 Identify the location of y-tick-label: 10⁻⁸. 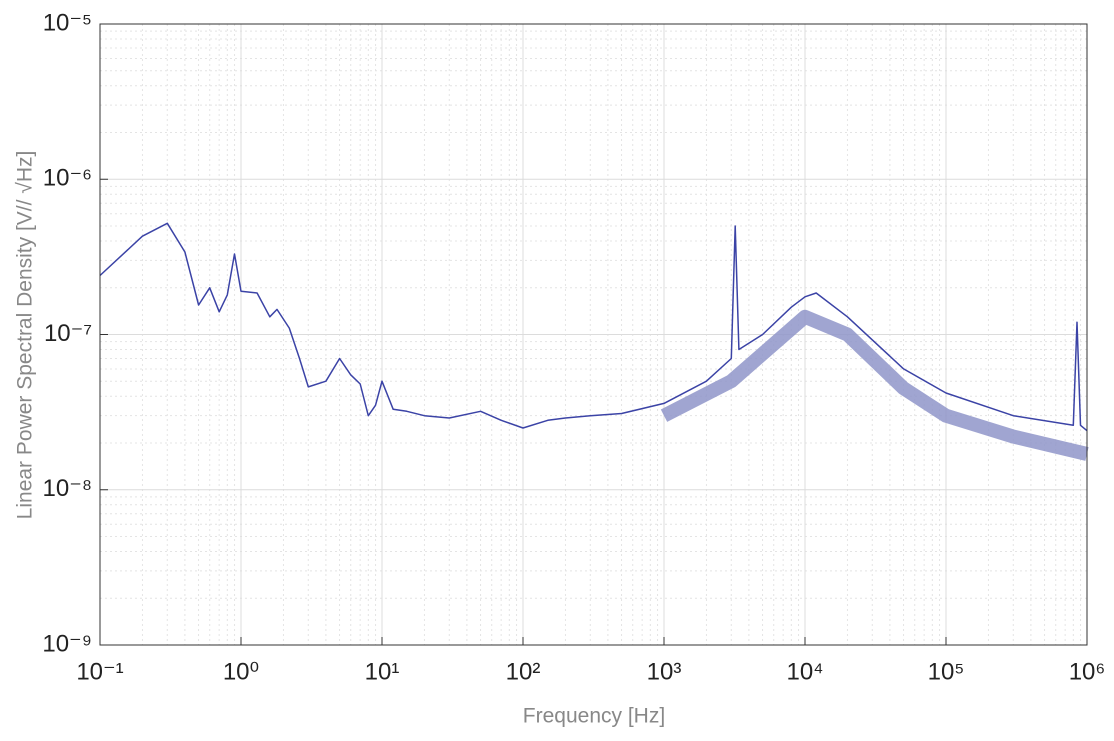
(68, 488).